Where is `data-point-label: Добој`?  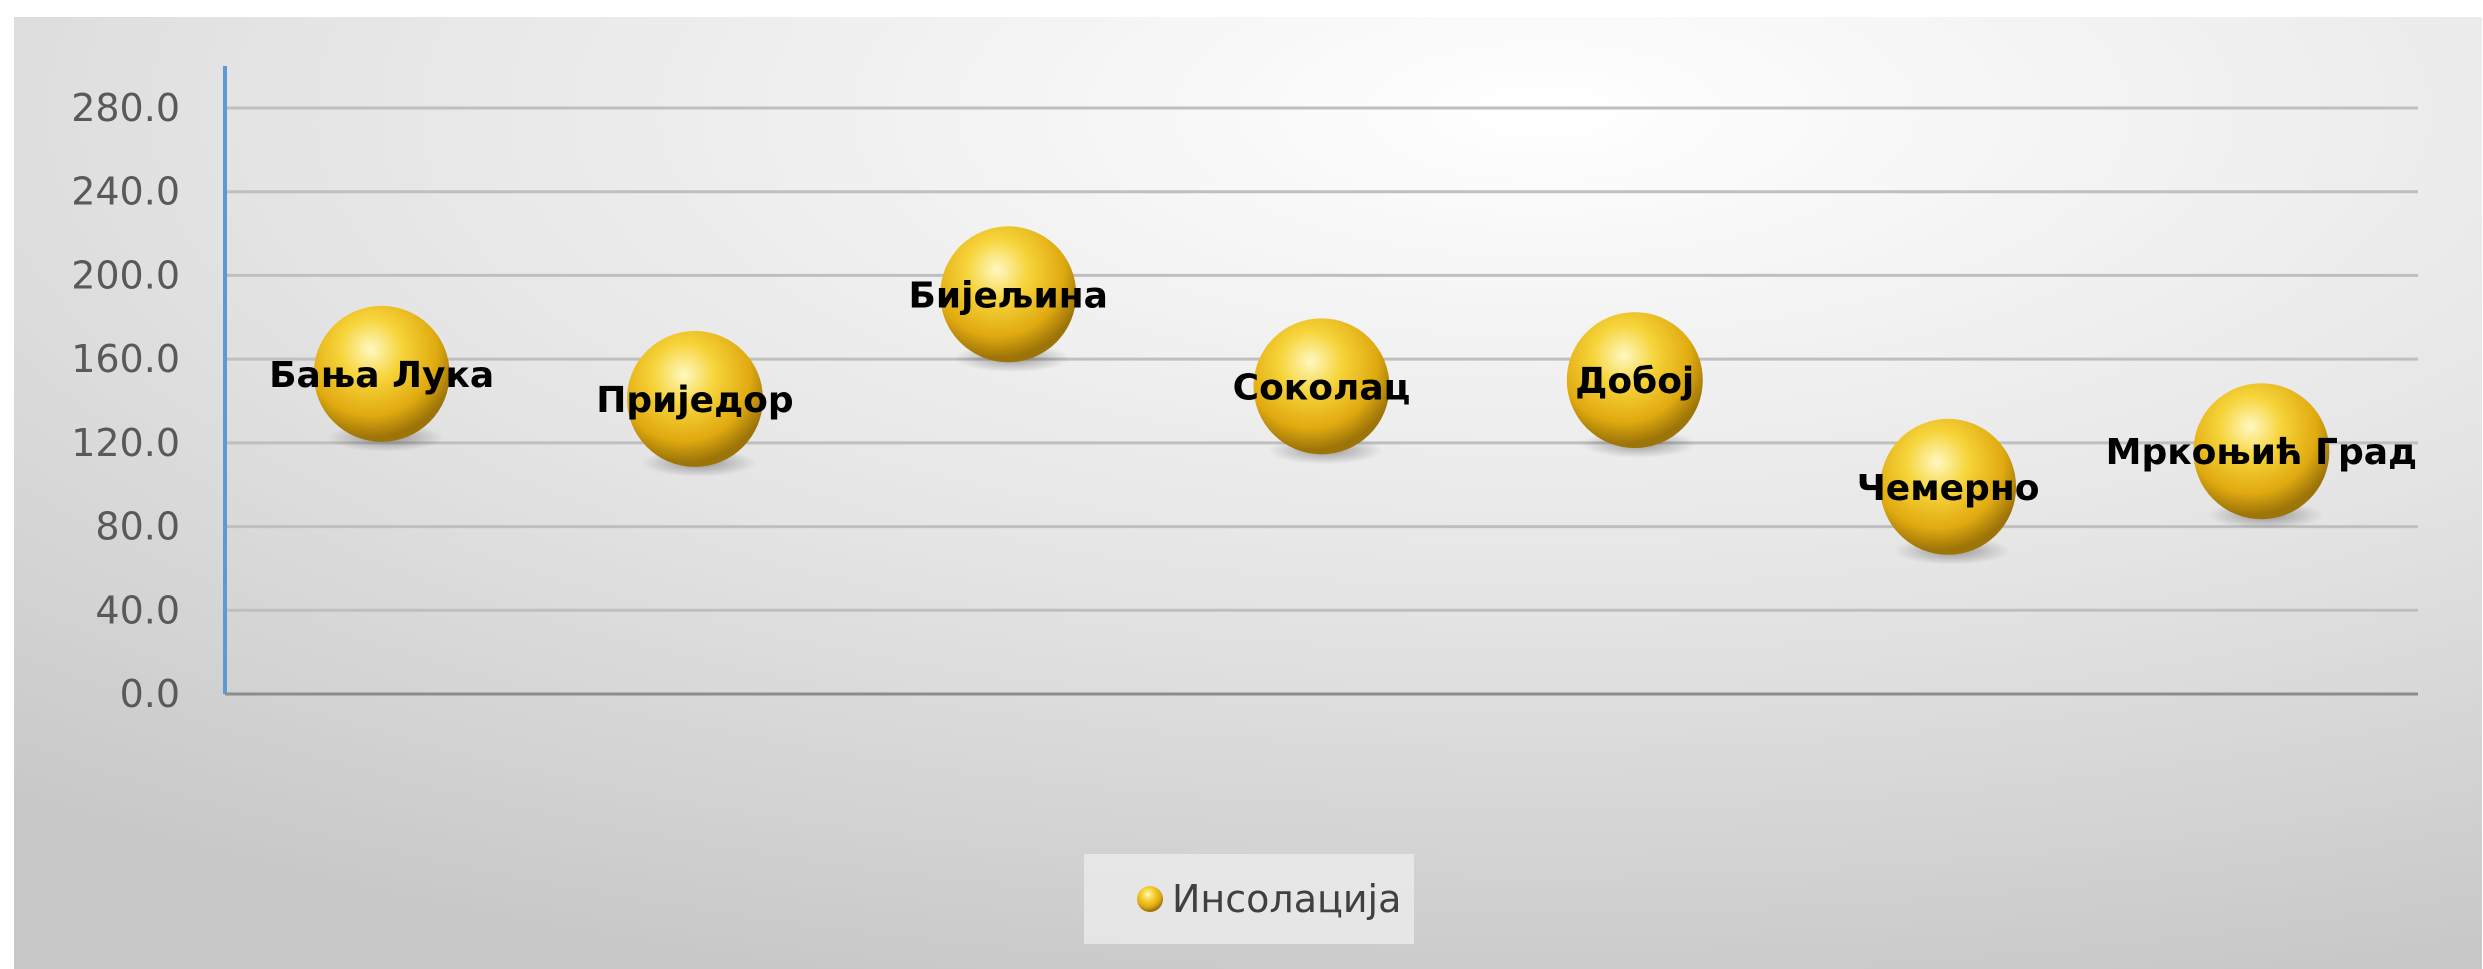
data-point-label: Добој is located at coordinates (1634, 381).